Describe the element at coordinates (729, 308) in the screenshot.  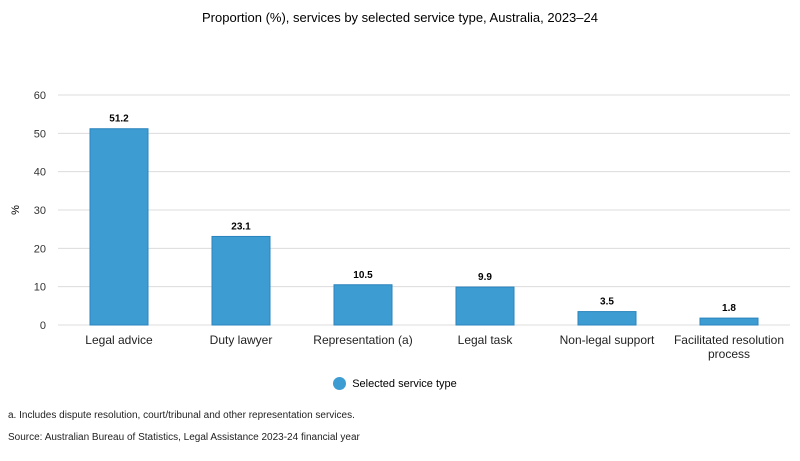
I see `data-label: 1.8` at that location.